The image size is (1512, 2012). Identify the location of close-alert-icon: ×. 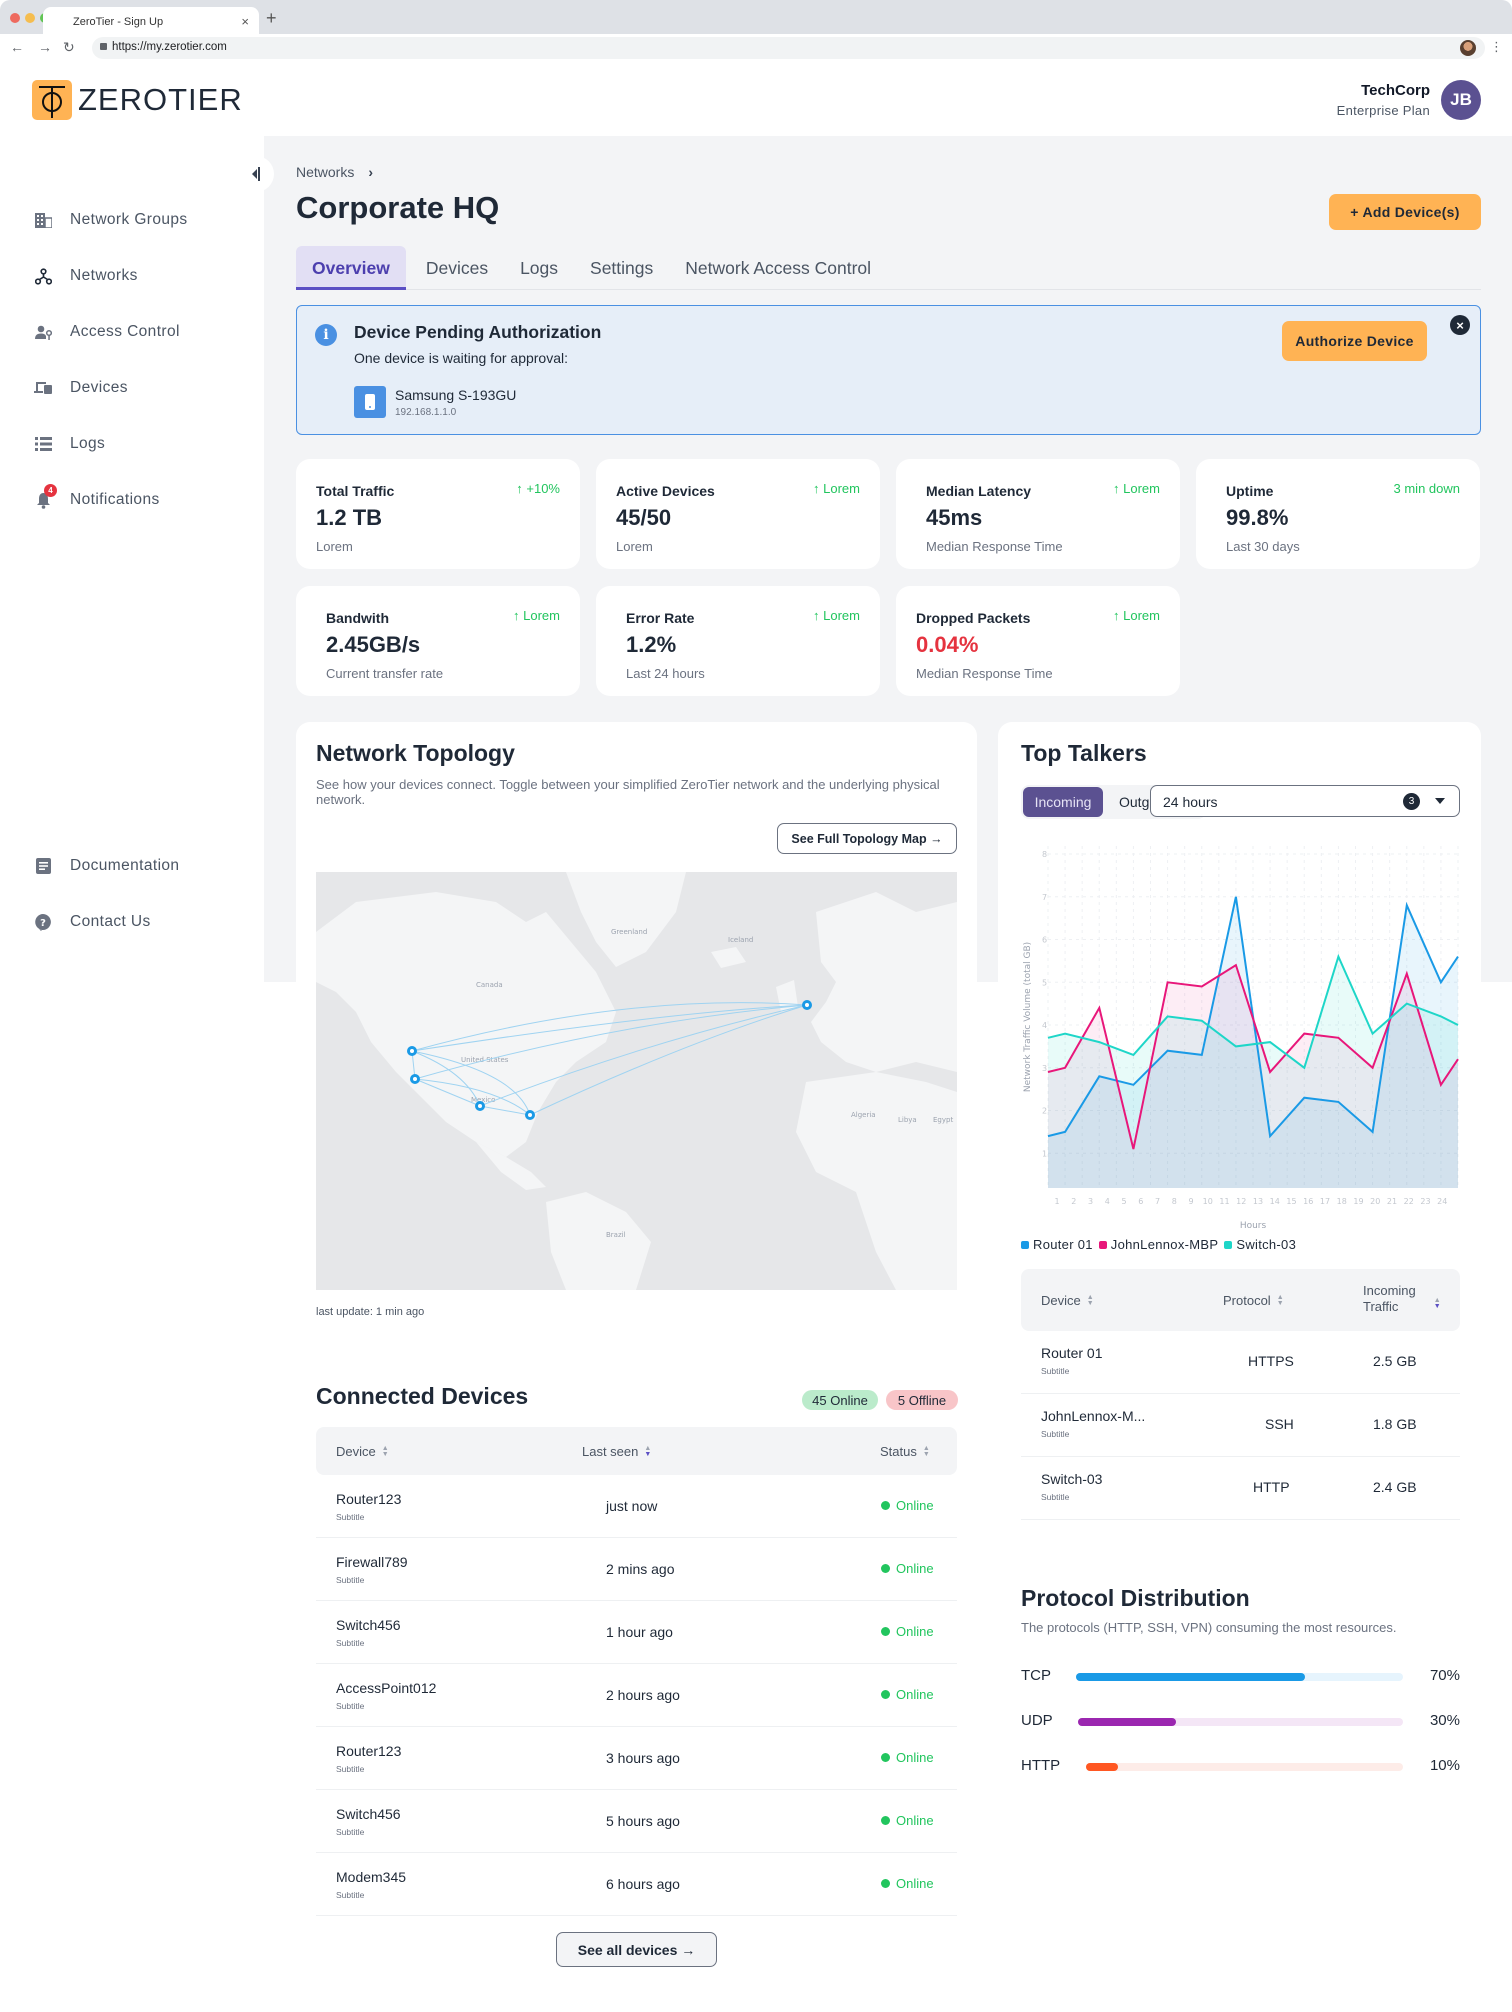
(1460, 325).